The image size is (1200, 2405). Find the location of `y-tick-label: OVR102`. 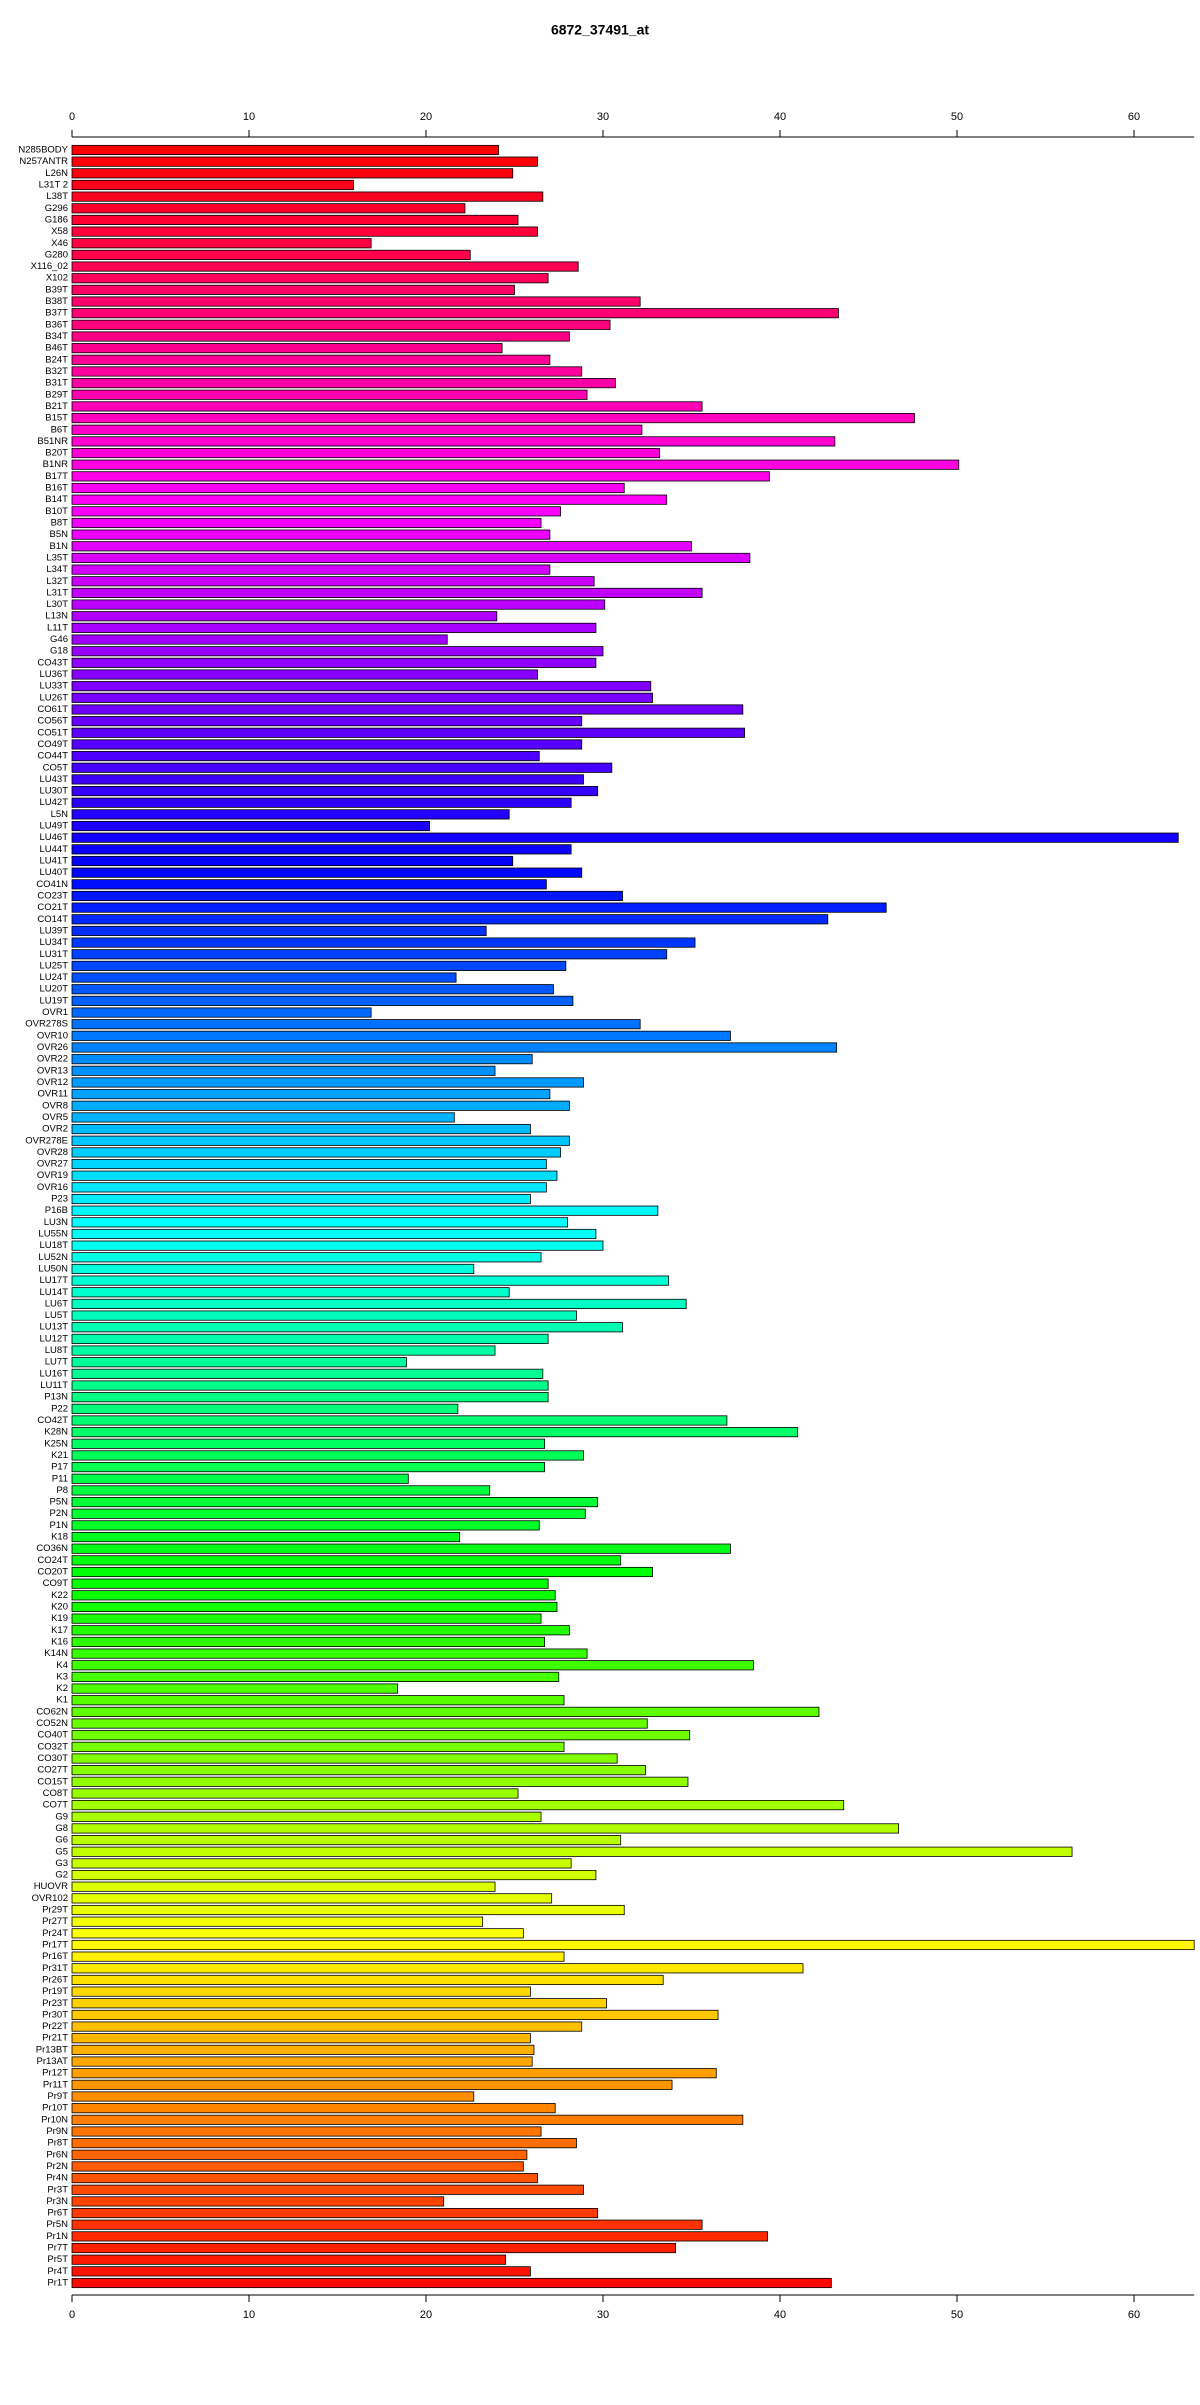

y-tick-label: OVR102 is located at coordinates (50, 1898).